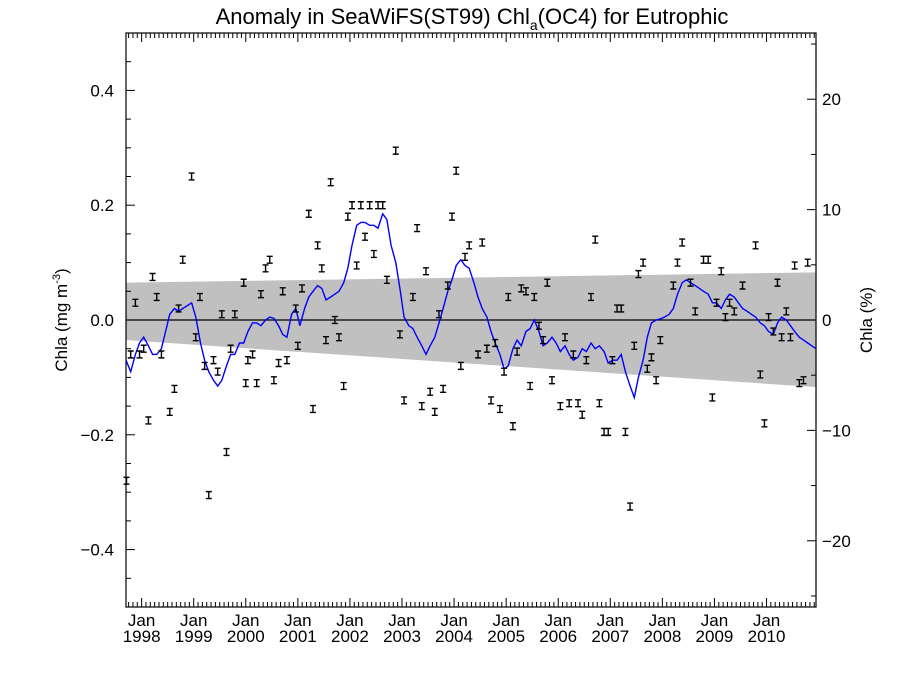 This screenshot has width=900, height=675. I want to click on y-right-tick-label: 0, so click(826, 320).